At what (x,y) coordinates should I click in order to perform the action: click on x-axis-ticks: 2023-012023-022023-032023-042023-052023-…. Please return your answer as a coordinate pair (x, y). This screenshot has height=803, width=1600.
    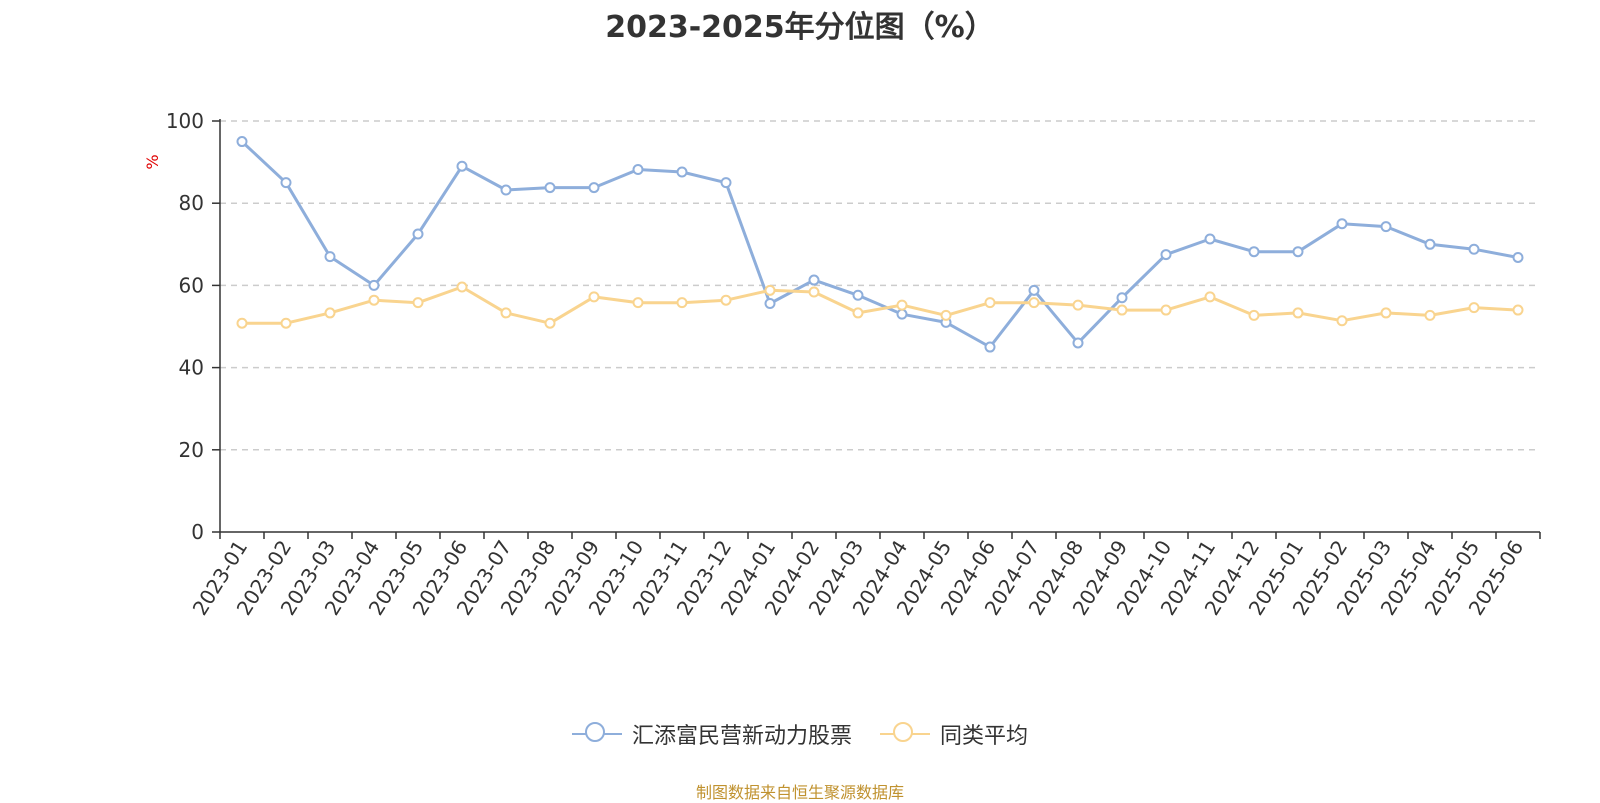
    Looking at the image, I should click on (864, 576).